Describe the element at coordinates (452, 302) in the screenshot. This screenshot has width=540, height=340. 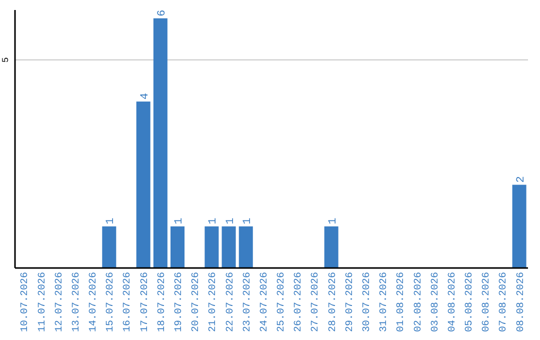
I see `x-tick-label: 04.08.2026` at that location.